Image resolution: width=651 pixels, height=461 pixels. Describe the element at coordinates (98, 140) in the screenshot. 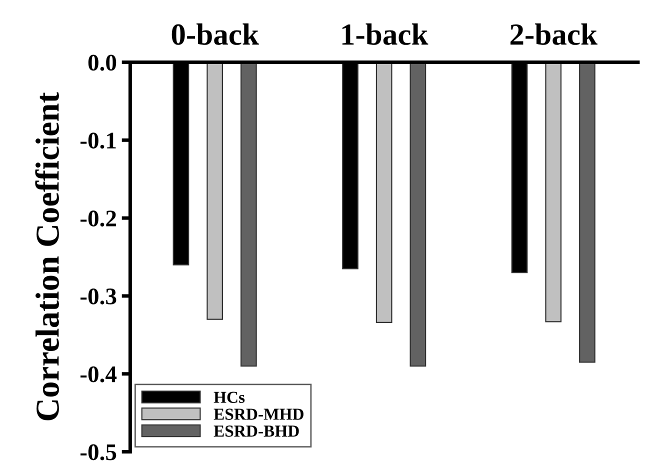

I see `y-tick-label: -0.1` at that location.